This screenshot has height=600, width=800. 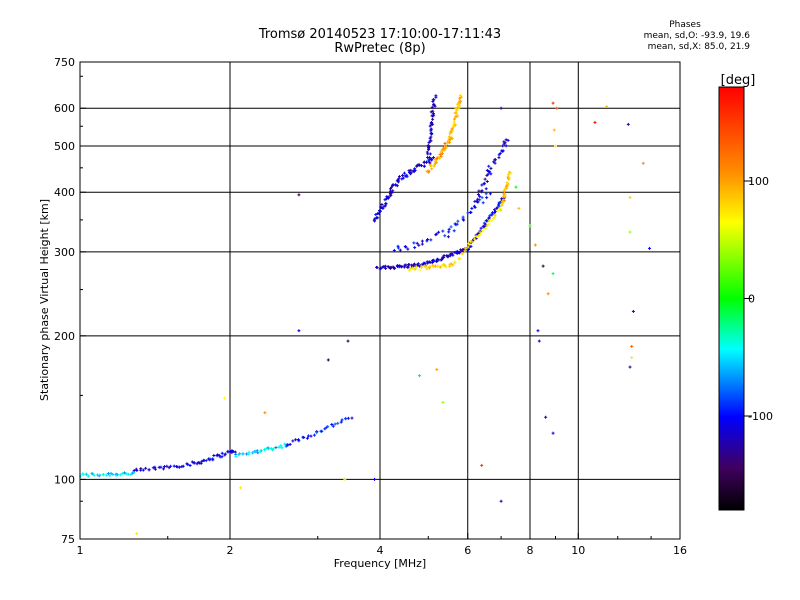 I want to click on colorbar-tick-label: 0, so click(x=751, y=299).